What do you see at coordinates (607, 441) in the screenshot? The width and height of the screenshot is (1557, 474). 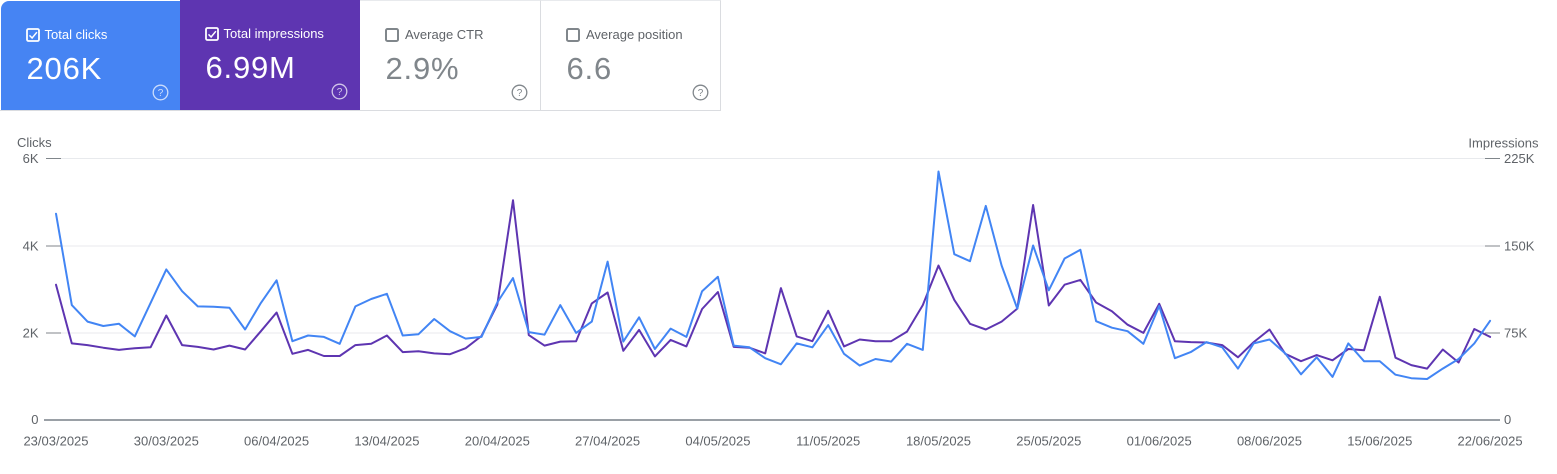 I see `svg-text: 27/04/2025` at bounding box center [607, 441].